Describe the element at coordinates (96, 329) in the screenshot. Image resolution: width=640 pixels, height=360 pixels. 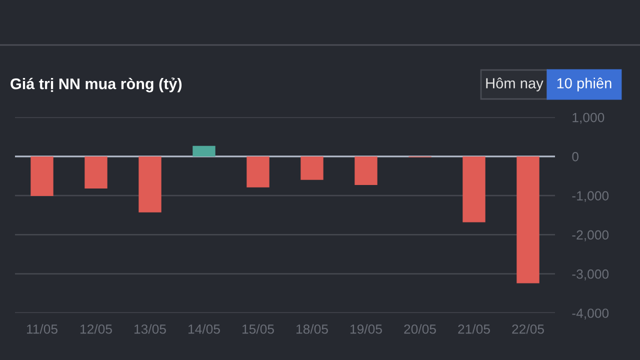
I see `x-tick-label: 12/05` at that location.